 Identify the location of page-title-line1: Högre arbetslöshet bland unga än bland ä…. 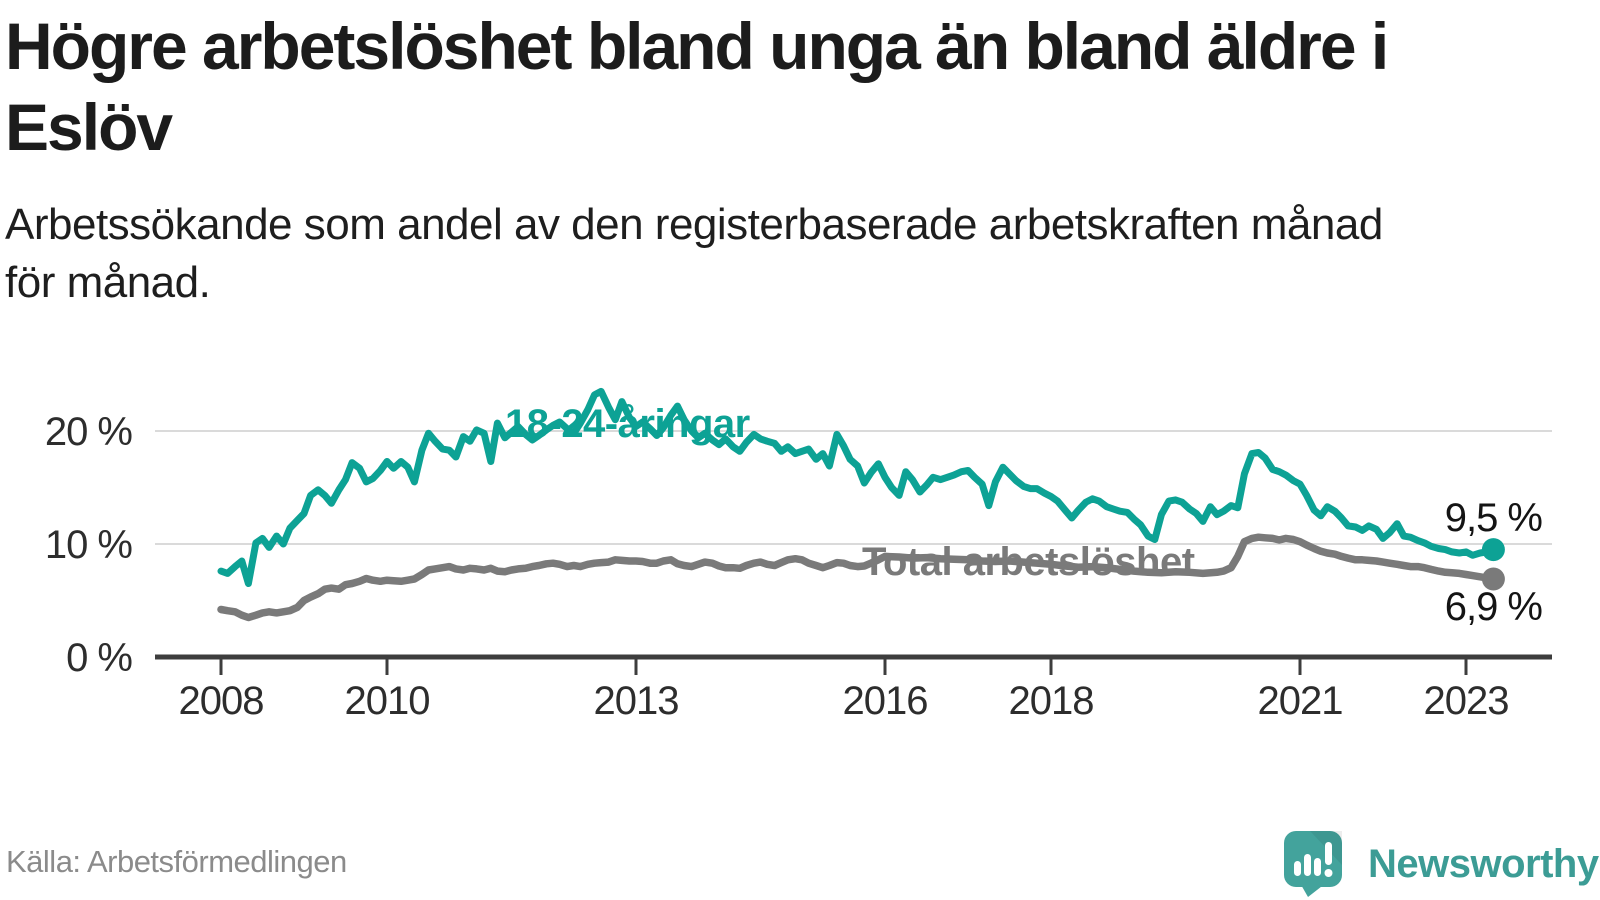
(697, 46).